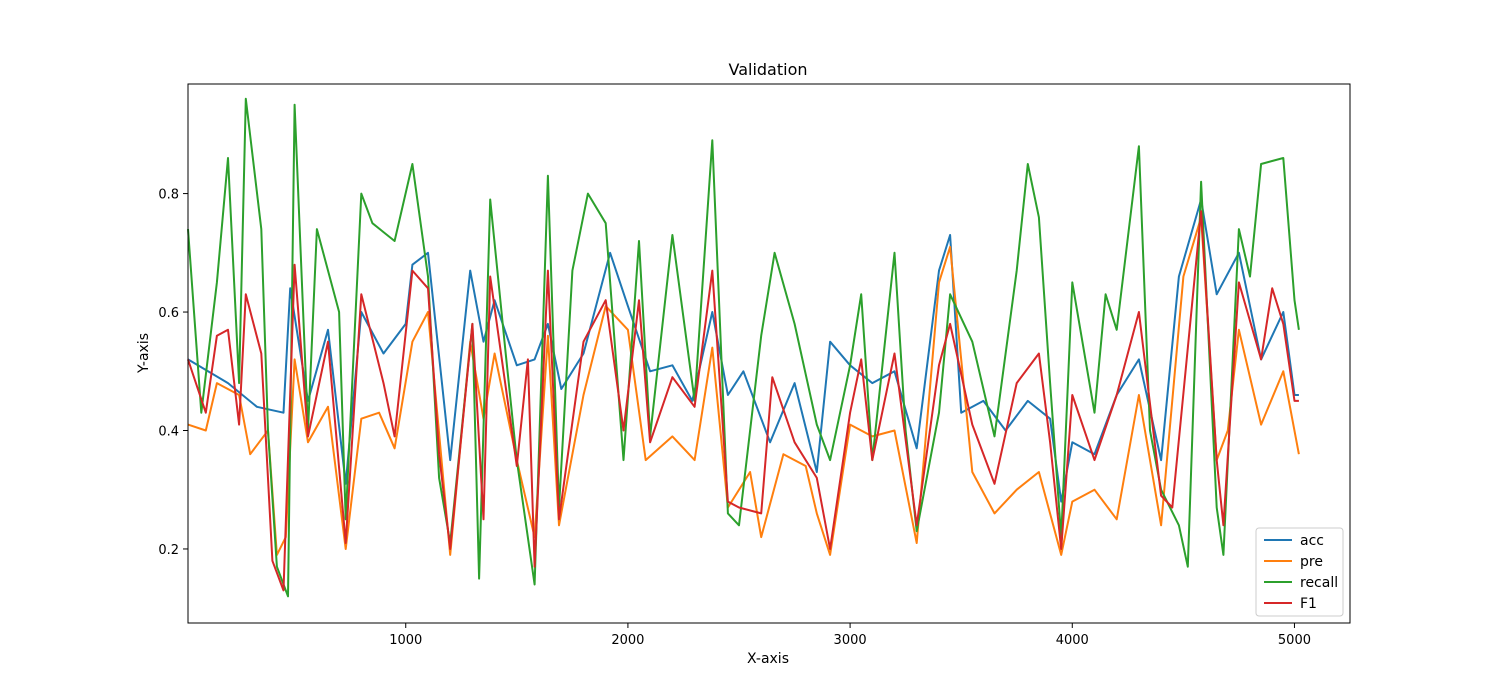 This screenshot has height=700, width=1500. I want to click on y-tick-label: 0.2, so click(168, 550).